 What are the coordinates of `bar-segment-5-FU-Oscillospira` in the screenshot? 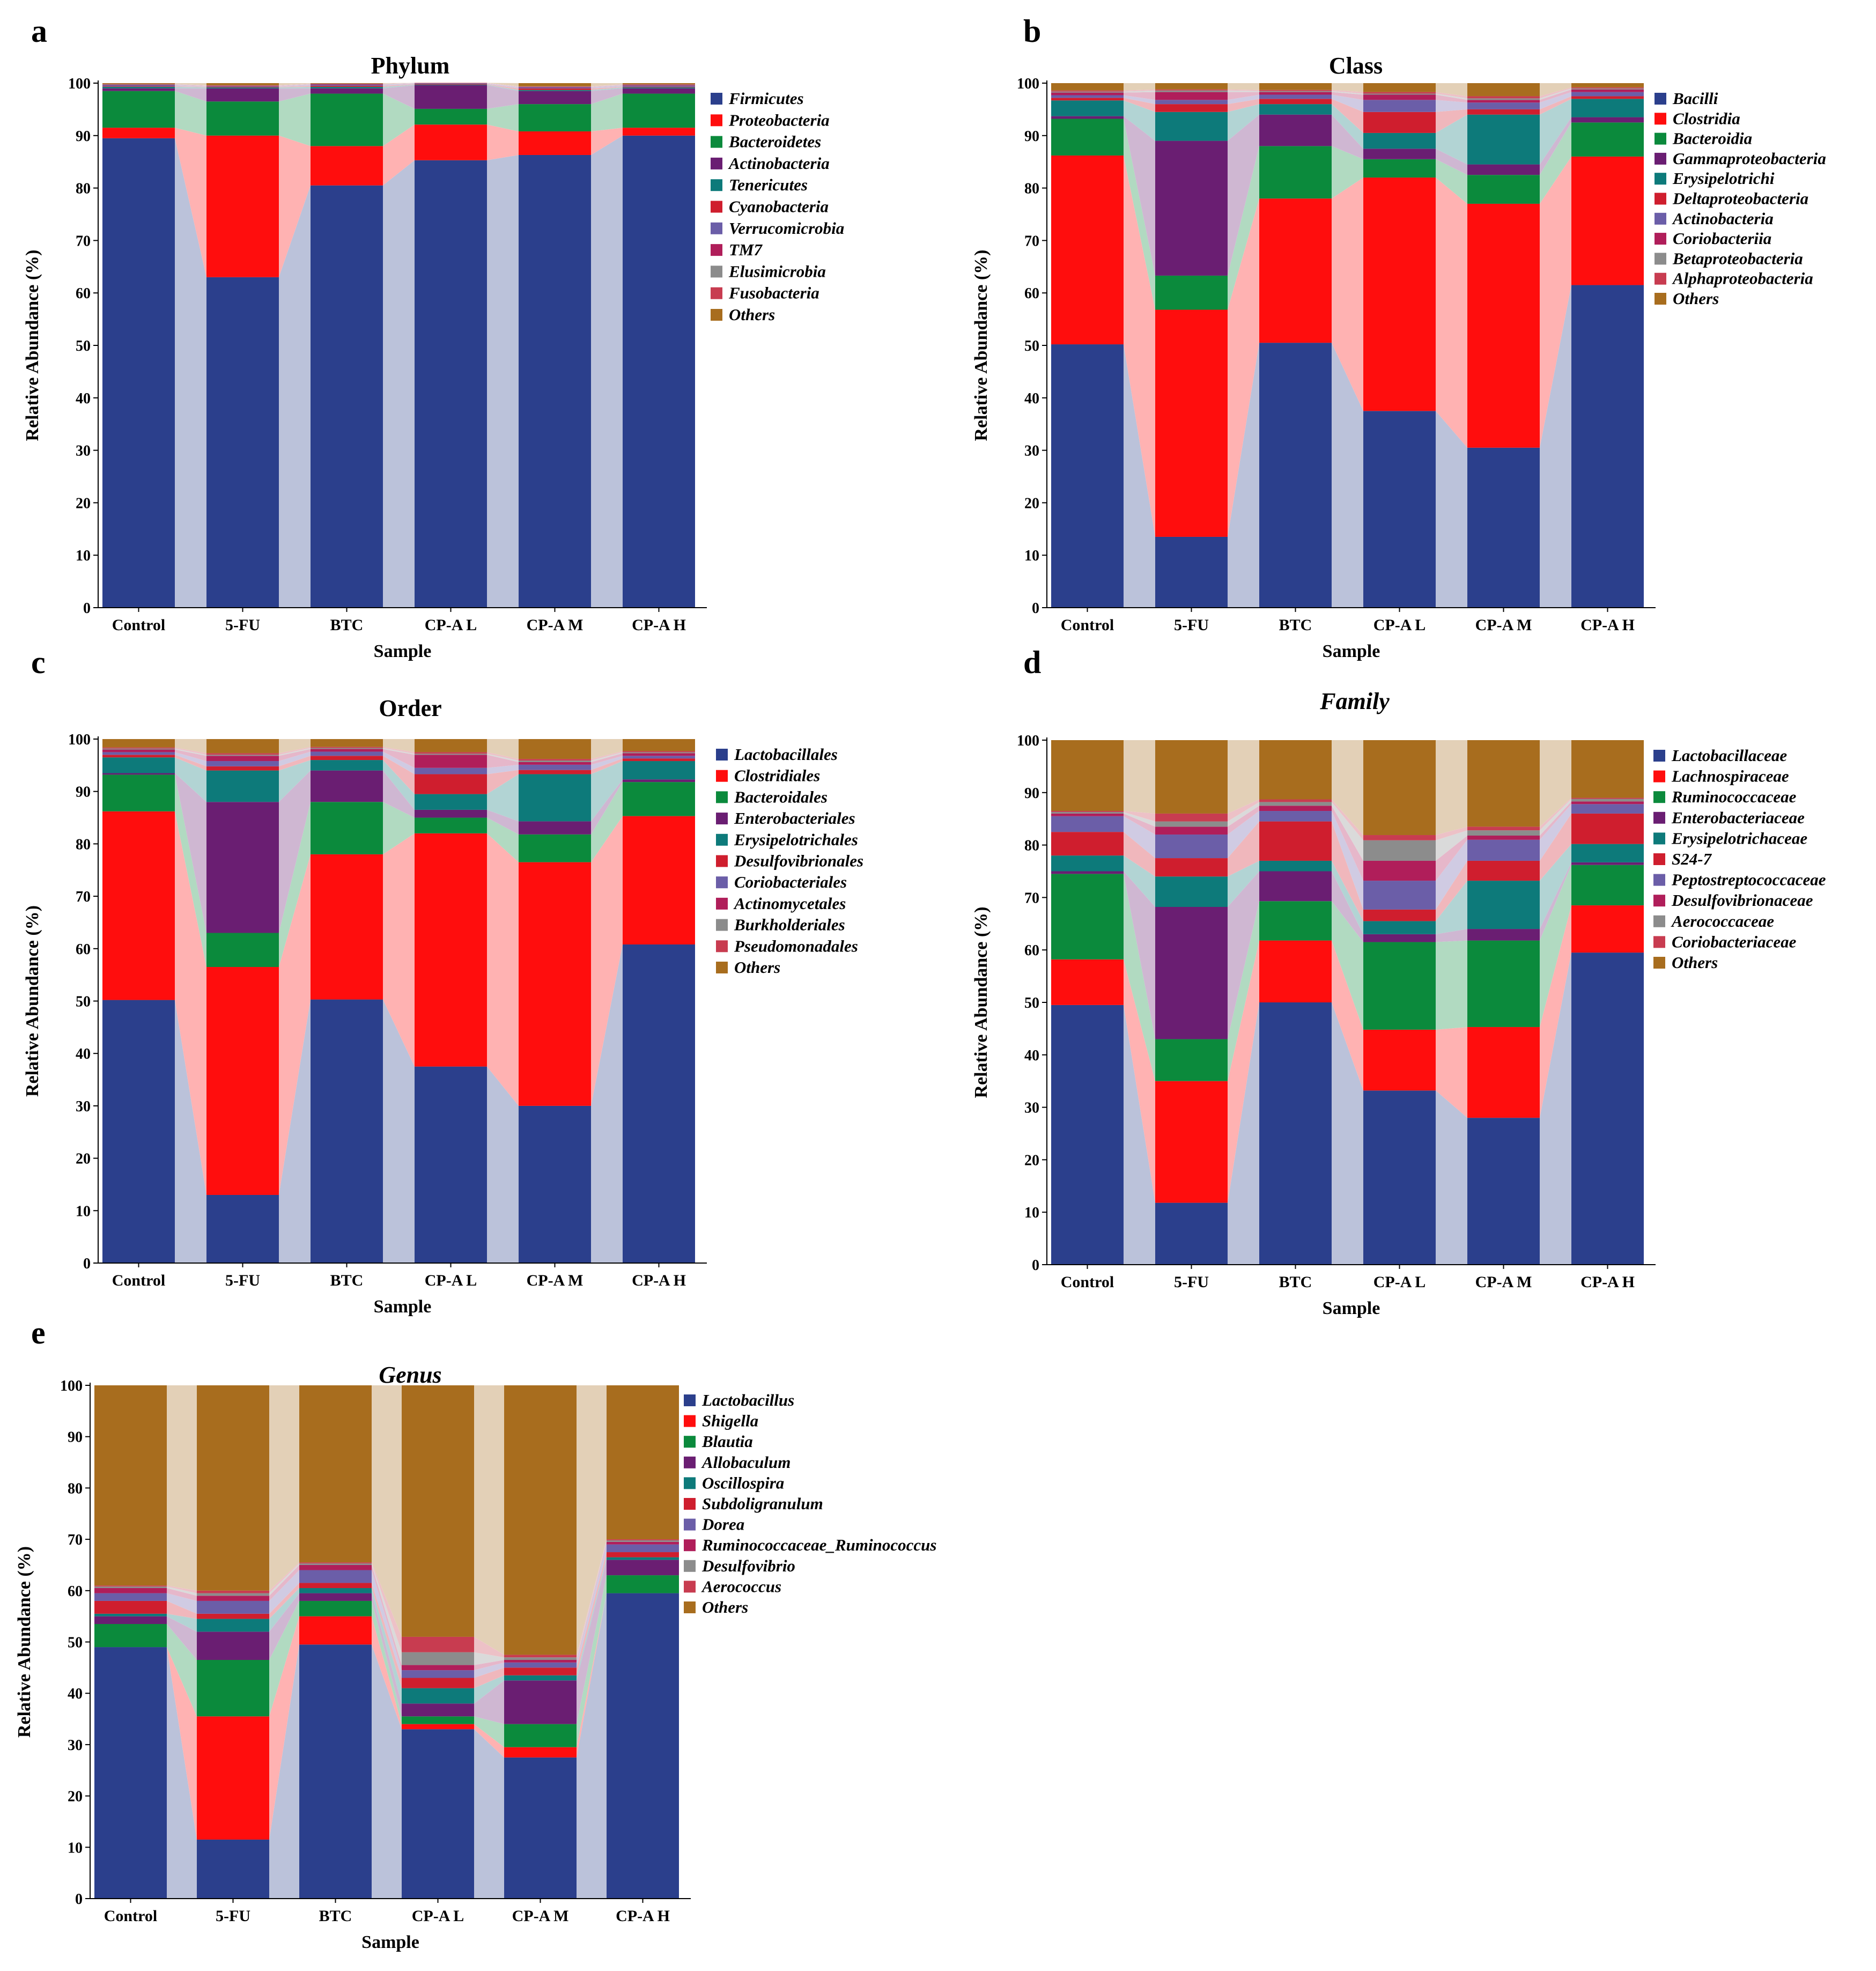 It's located at (233, 1625).